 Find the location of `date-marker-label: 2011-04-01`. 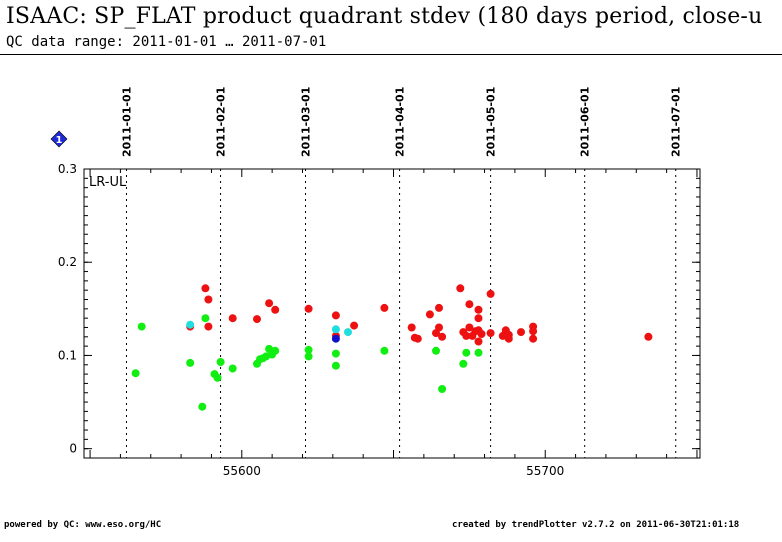

date-marker-label: 2011-04-01 is located at coordinates (400, 122).